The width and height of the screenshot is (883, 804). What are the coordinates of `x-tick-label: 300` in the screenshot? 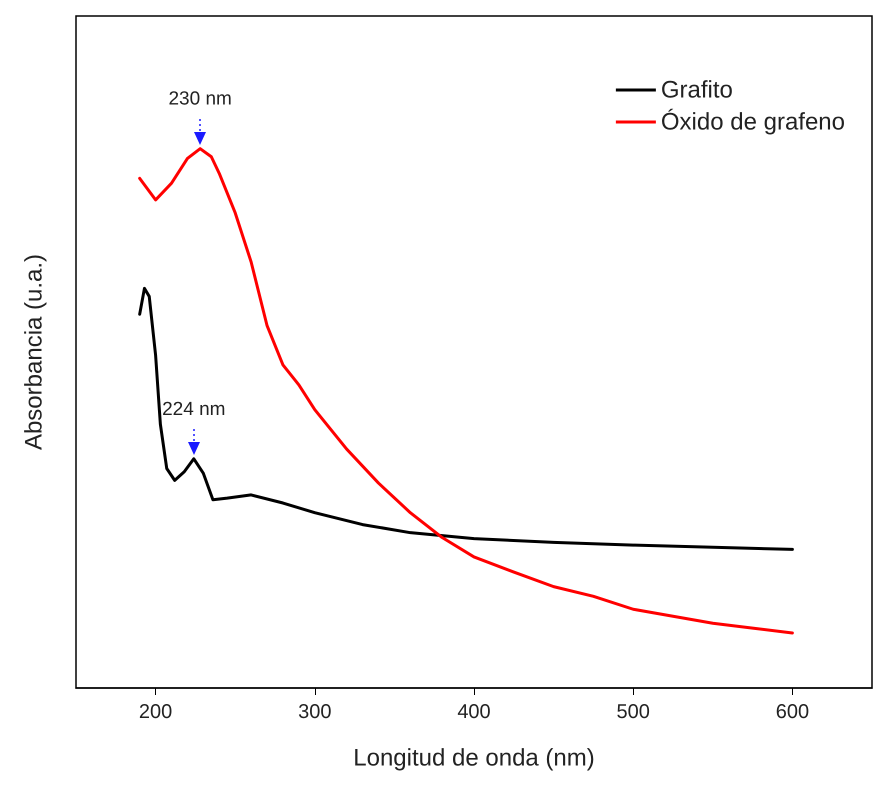 It's located at (315, 712).